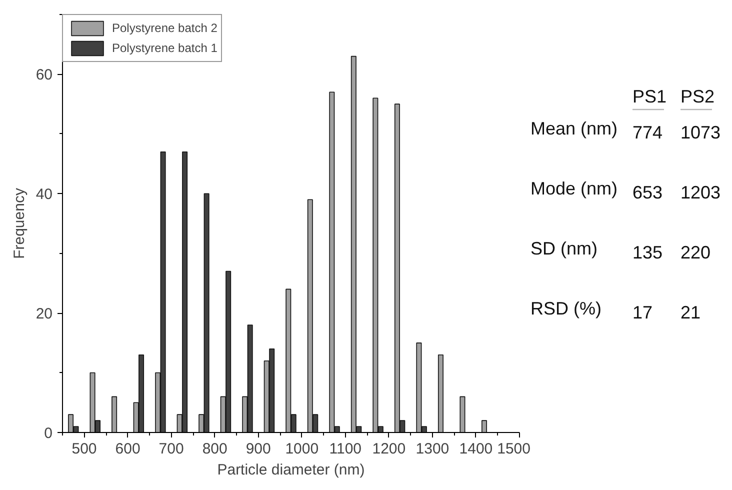 The height and width of the screenshot is (490, 732). Describe the element at coordinates (345, 449) in the screenshot. I see `x-tick-label: 1100` at that location.